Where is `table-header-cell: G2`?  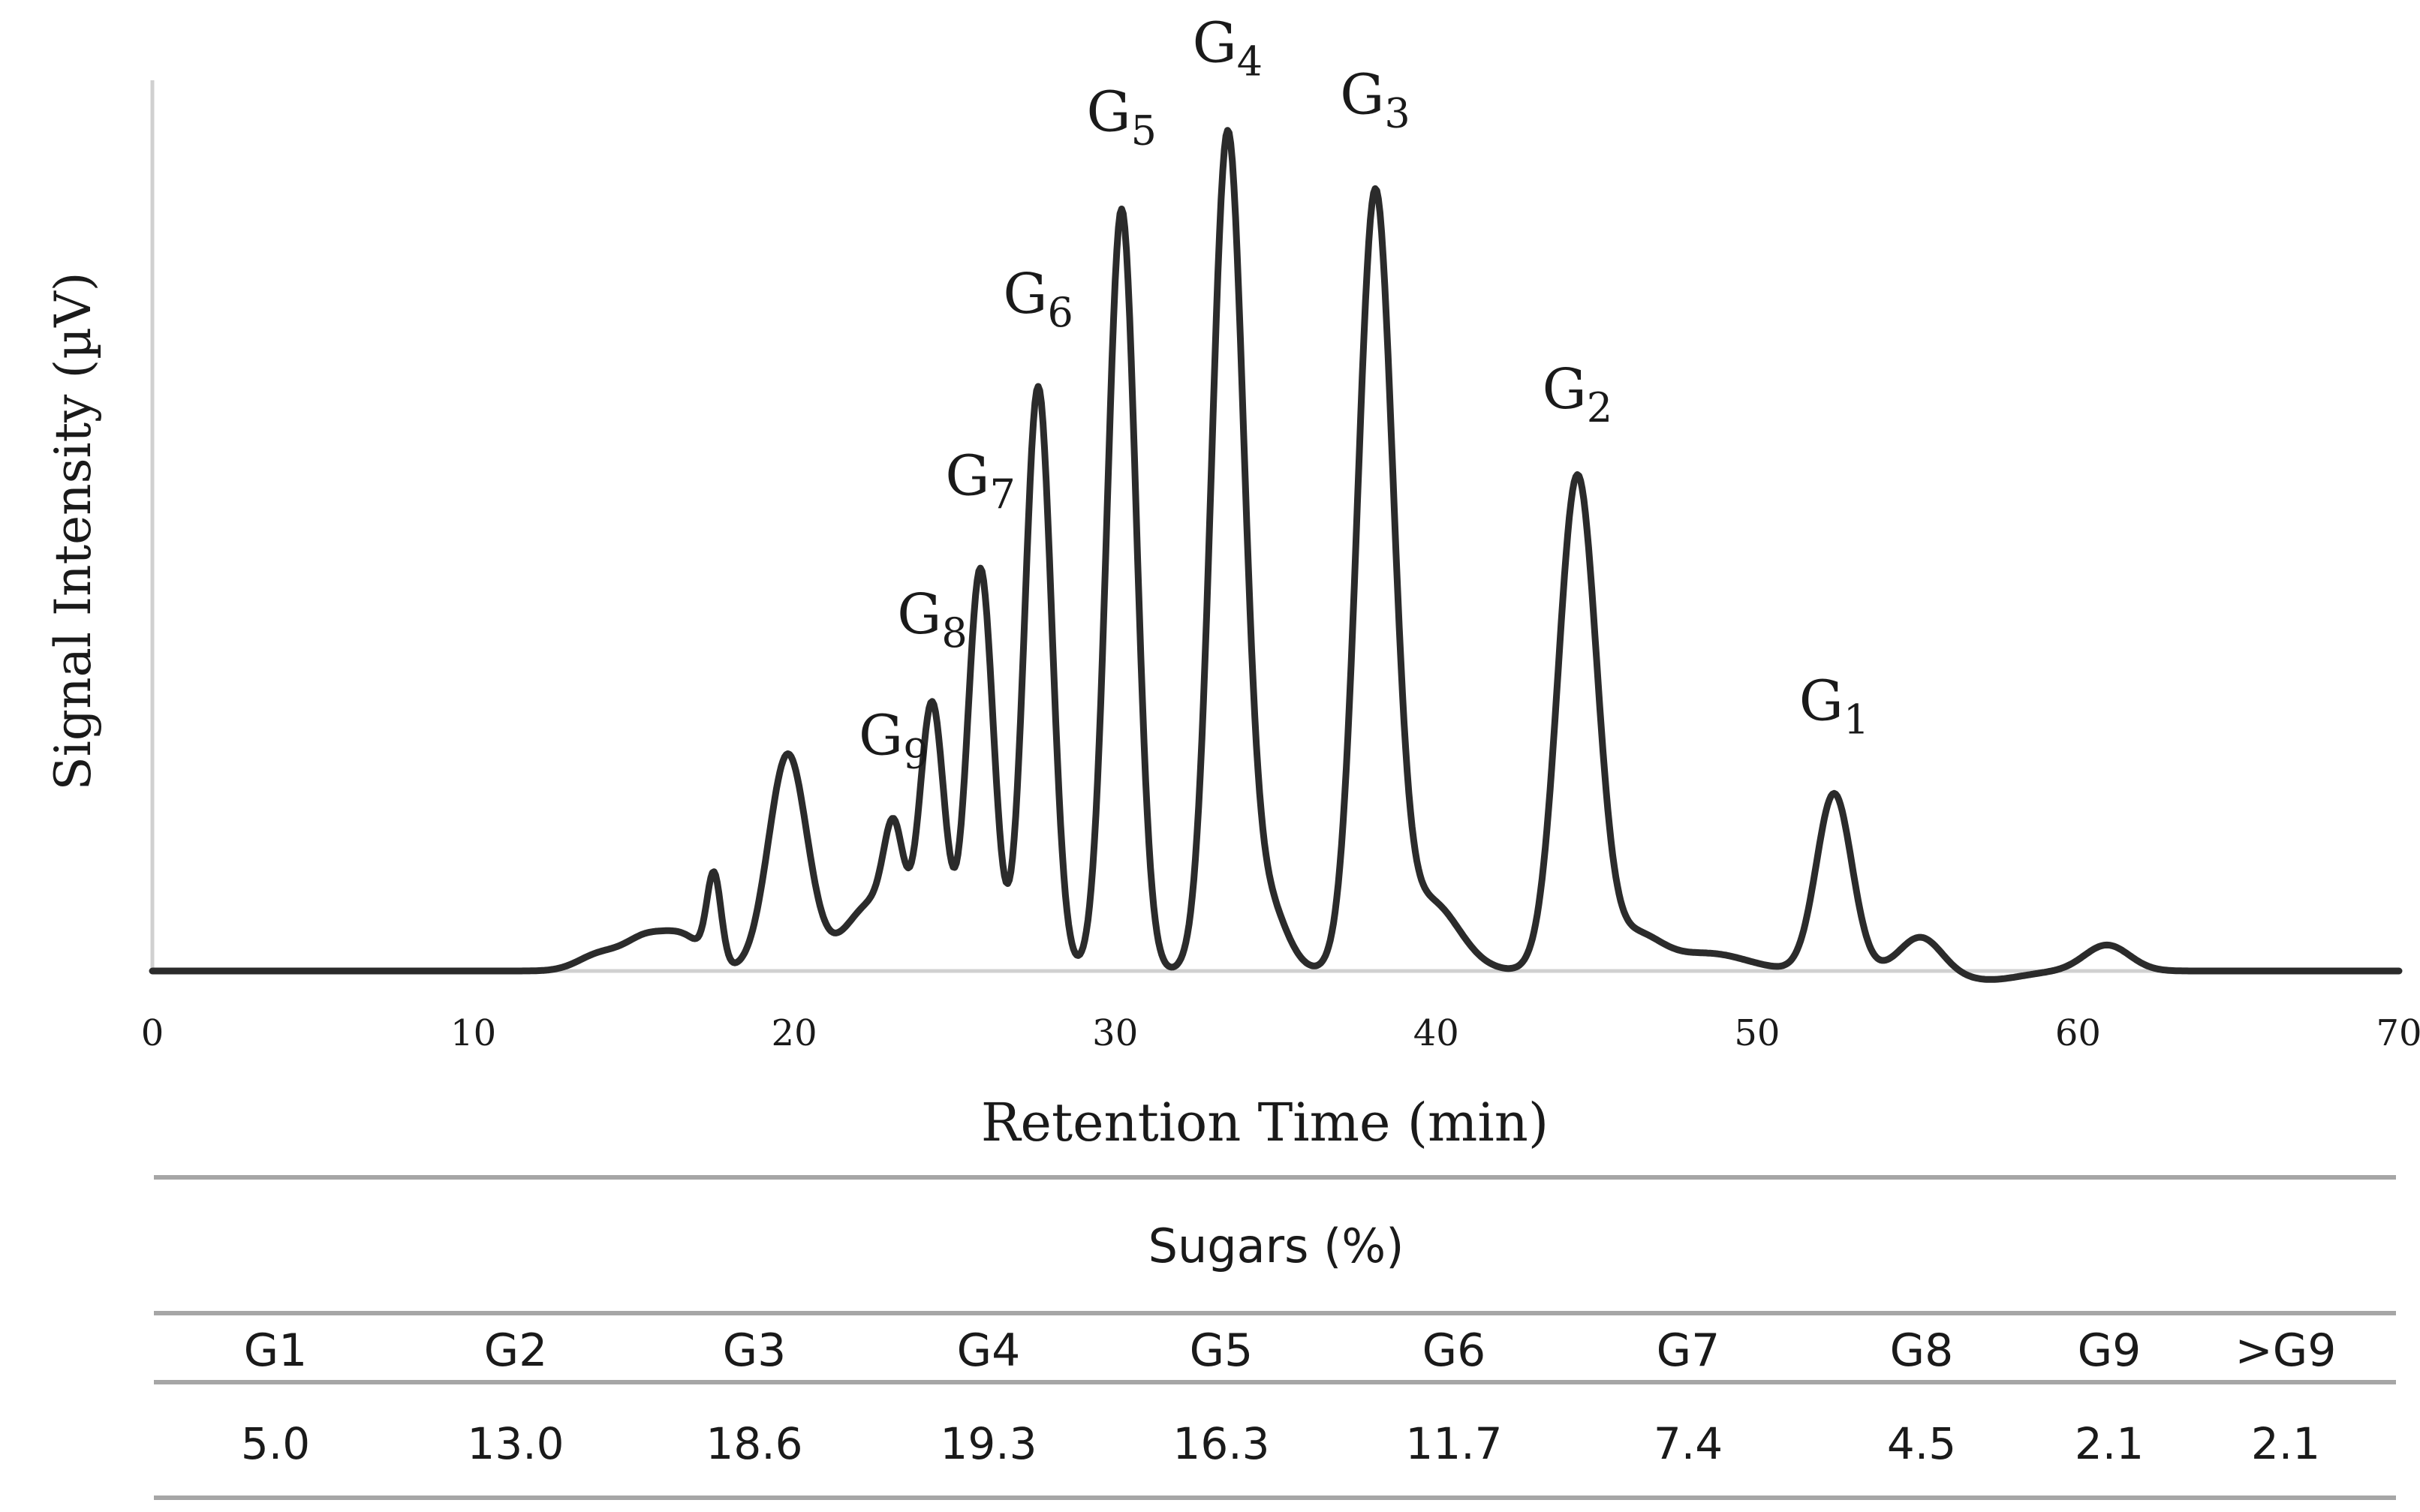 table-header-cell: G2 is located at coordinates (516, 1351).